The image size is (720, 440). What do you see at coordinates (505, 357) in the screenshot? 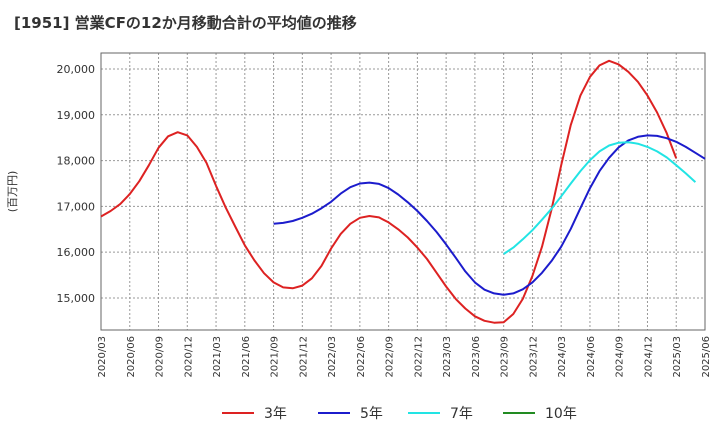
I see `x-tick-label: 2023/09` at bounding box center [505, 357].